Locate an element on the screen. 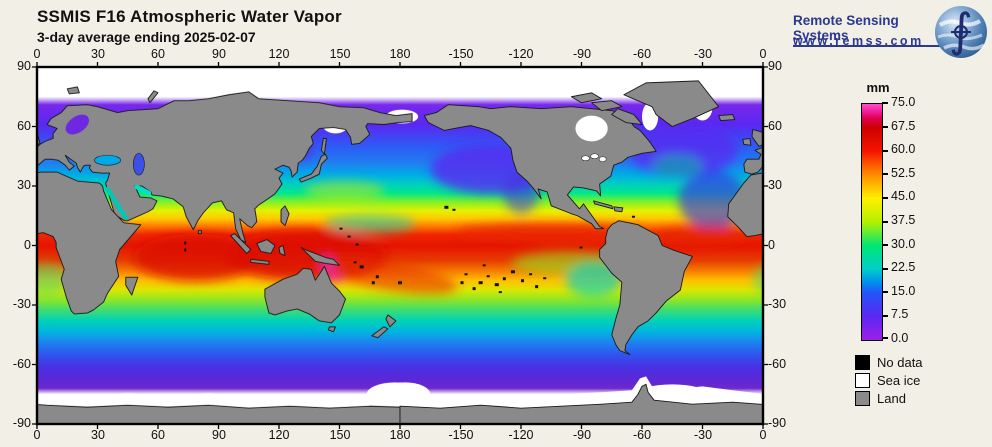 Image resolution: width=992 pixels, height=447 pixels. colorbar-tick-label: 45.0 is located at coordinates (903, 196).